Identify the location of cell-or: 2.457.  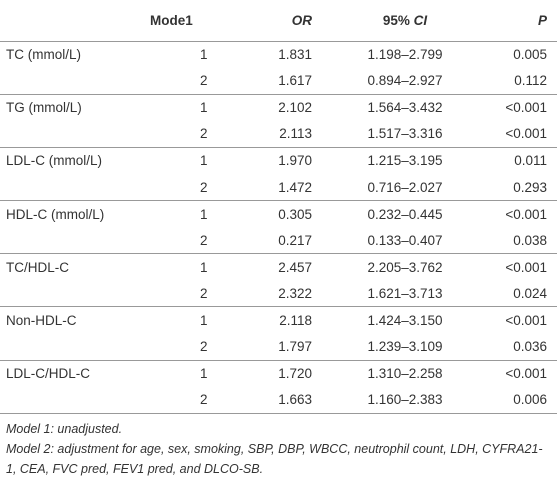
(285, 267).